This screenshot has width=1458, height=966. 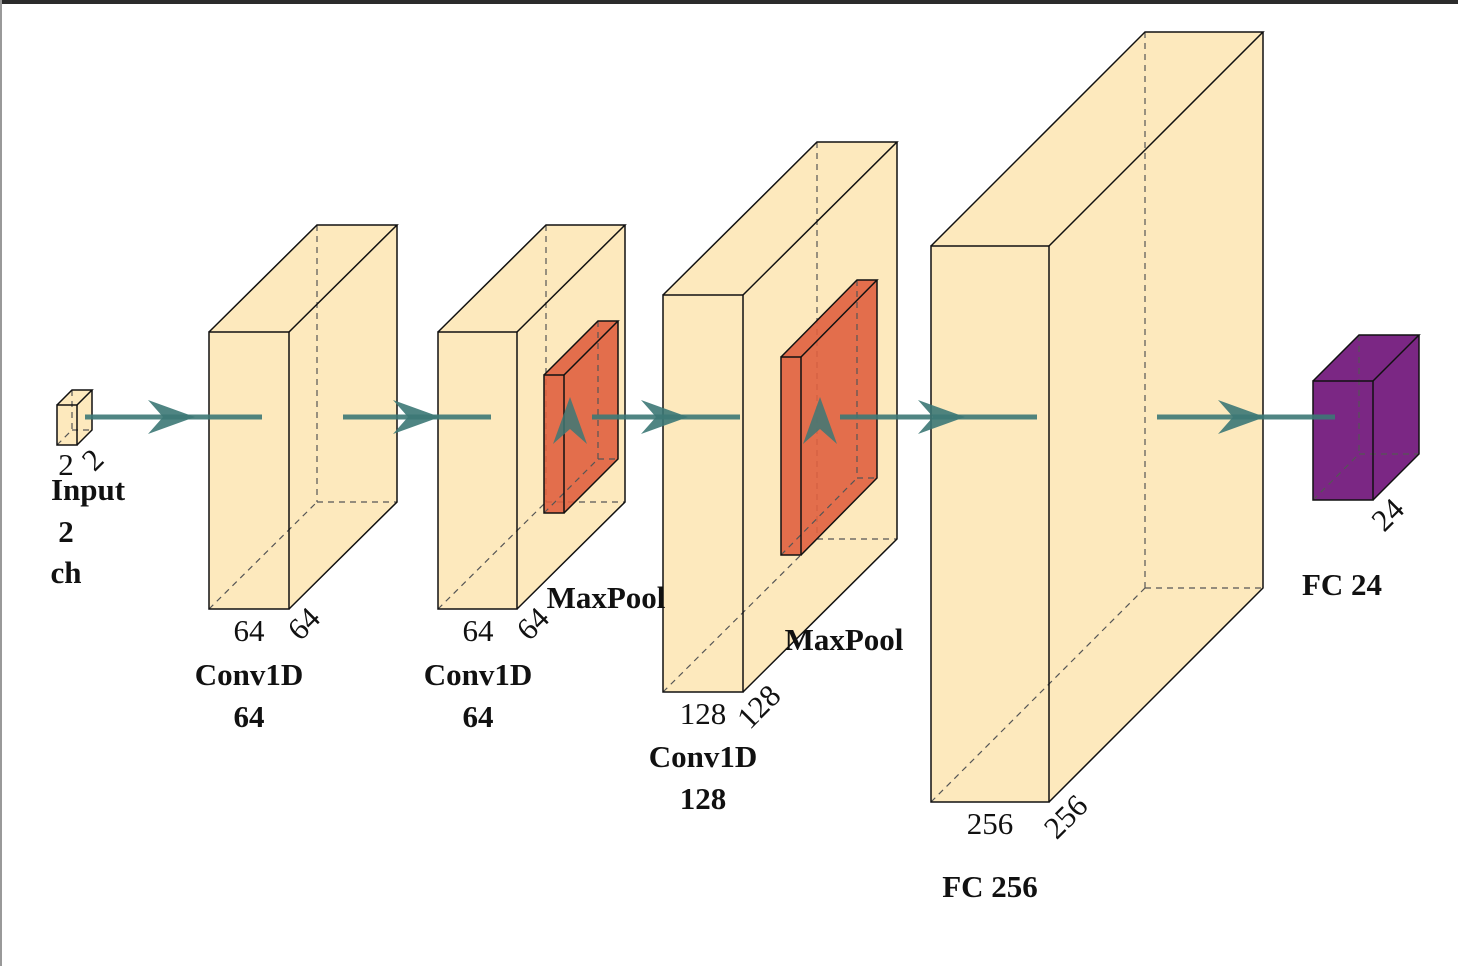 What do you see at coordinates (66, 531) in the screenshot?
I see `layer-label: 2` at bounding box center [66, 531].